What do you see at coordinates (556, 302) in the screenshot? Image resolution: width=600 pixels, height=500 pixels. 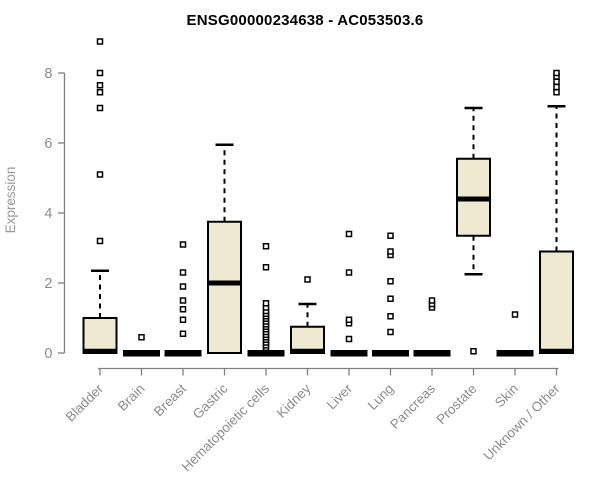 I see `box-unknown-other` at bounding box center [556, 302].